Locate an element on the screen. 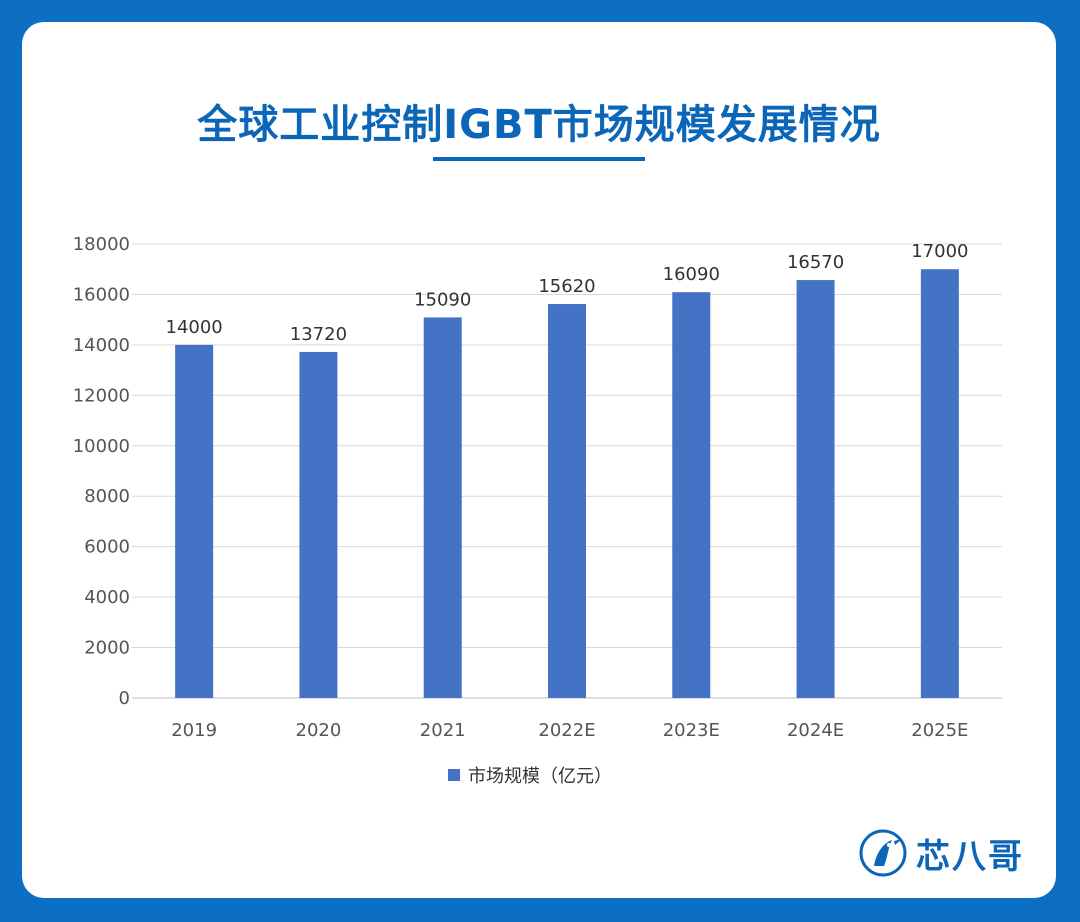 This screenshot has height=922, width=1080. data-label: 16090 is located at coordinates (691, 274).